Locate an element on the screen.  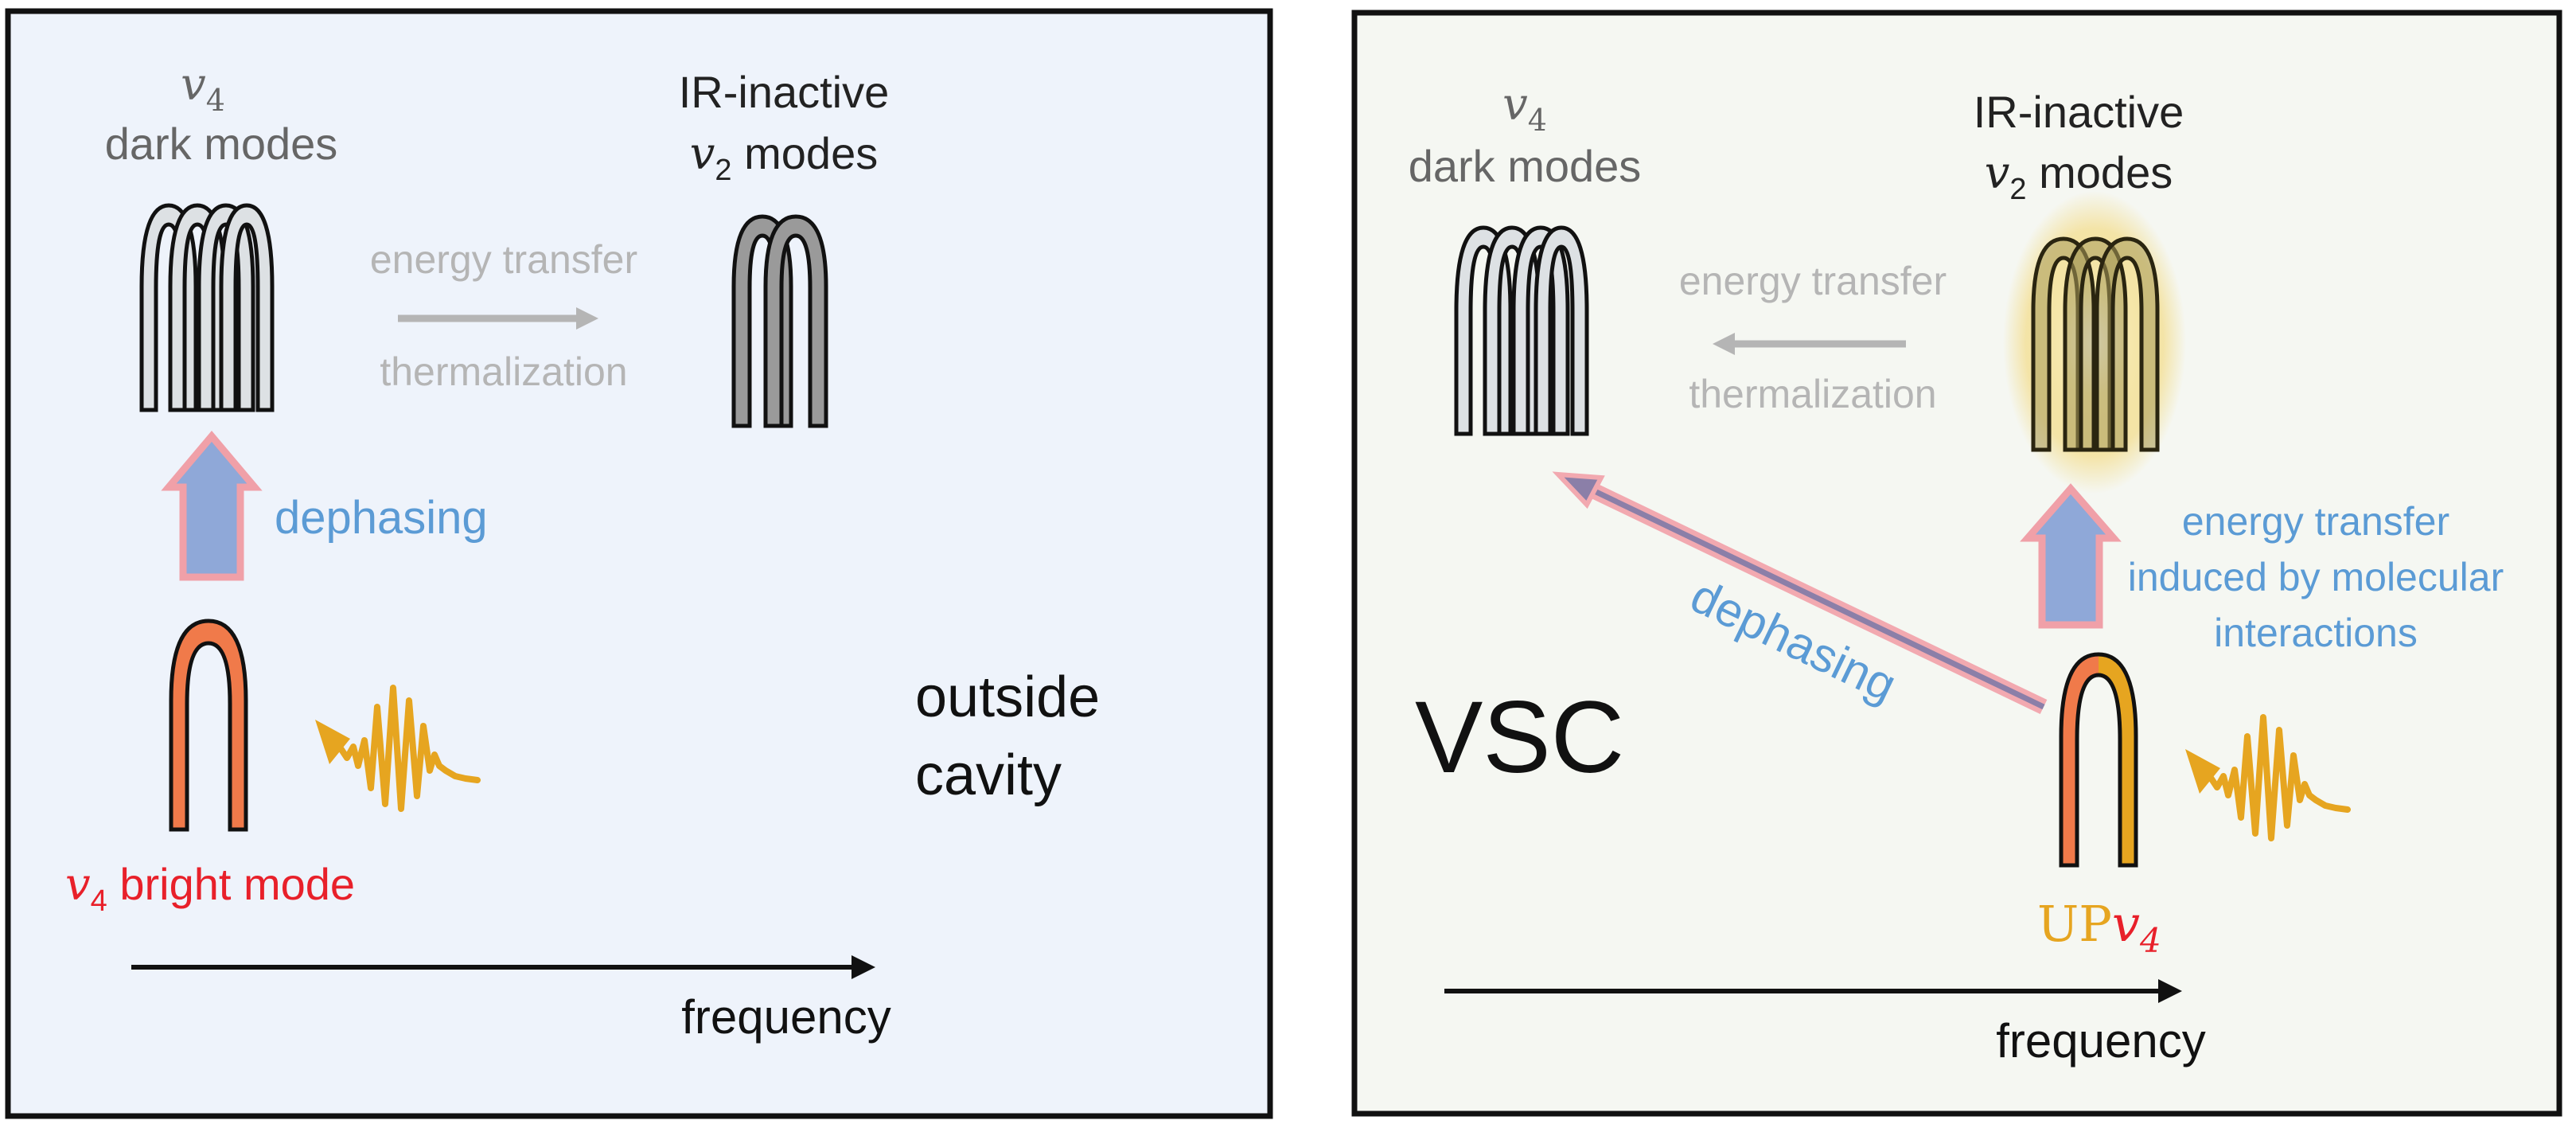
right-regime-label: VSC is located at coordinates (1519, 737).